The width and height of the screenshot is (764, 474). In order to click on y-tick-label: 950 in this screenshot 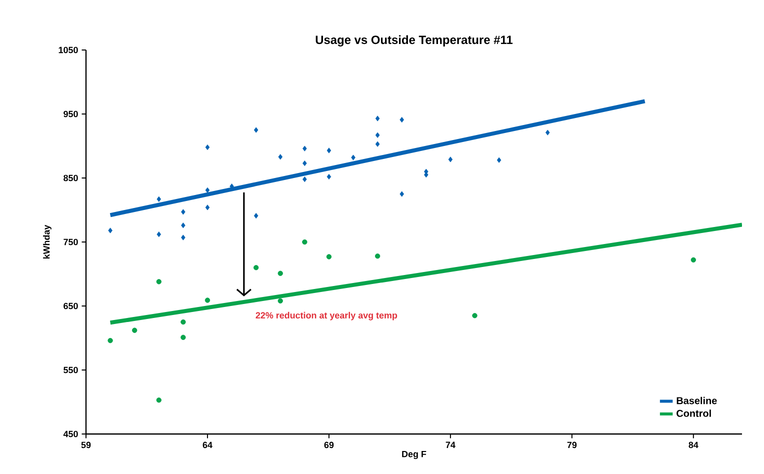, I will do `click(71, 114)`.